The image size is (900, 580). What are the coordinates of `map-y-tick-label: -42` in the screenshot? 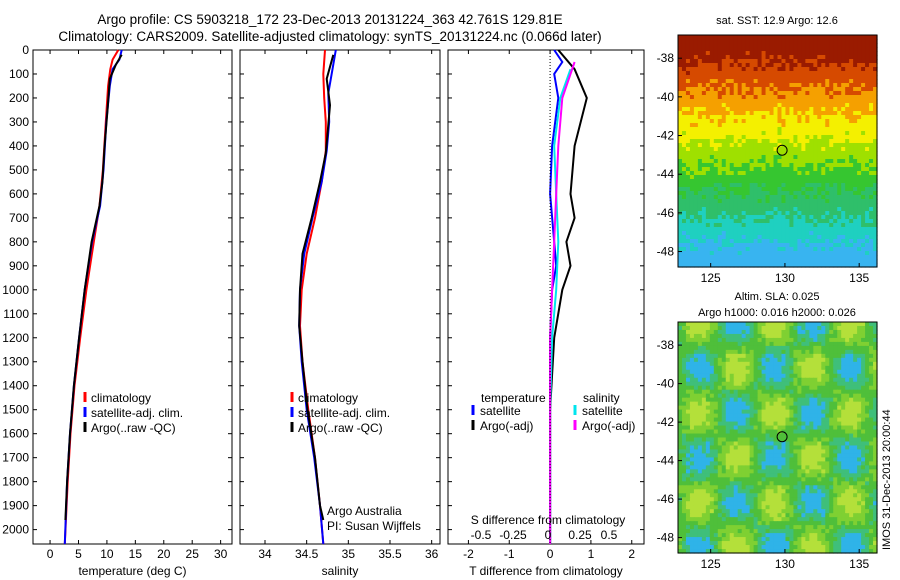 It's located at (666, 136).